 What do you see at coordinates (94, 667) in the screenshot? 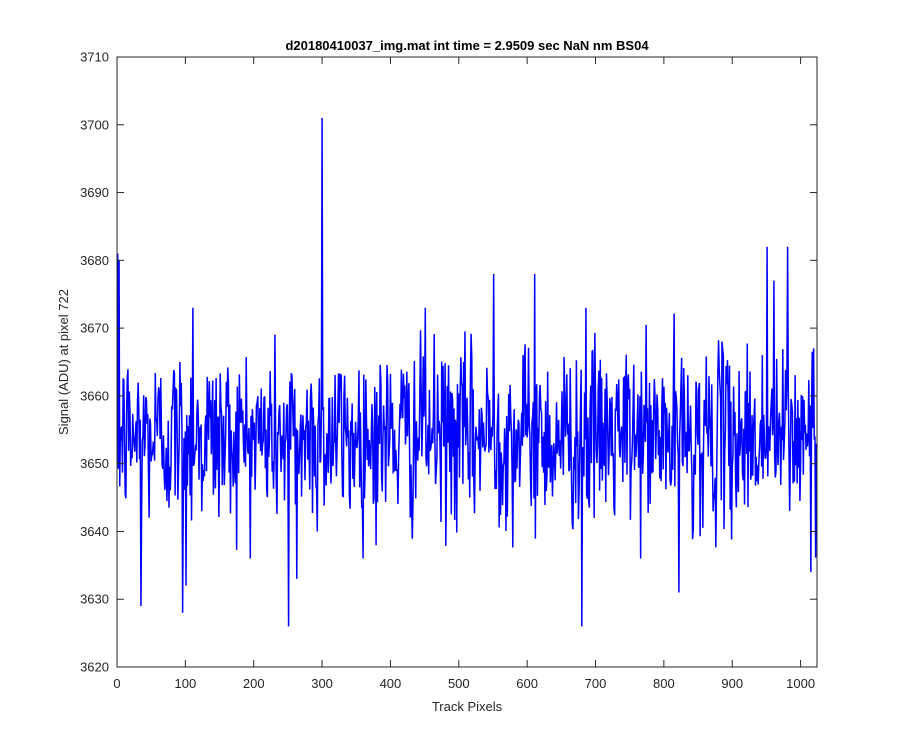
I see `y-tick-label-0: 3620` at bounding box center [94, 667].